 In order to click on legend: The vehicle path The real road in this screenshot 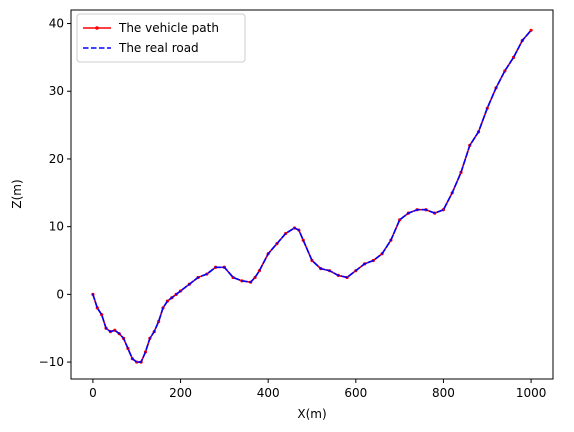, I will do `click(161, 38)`.